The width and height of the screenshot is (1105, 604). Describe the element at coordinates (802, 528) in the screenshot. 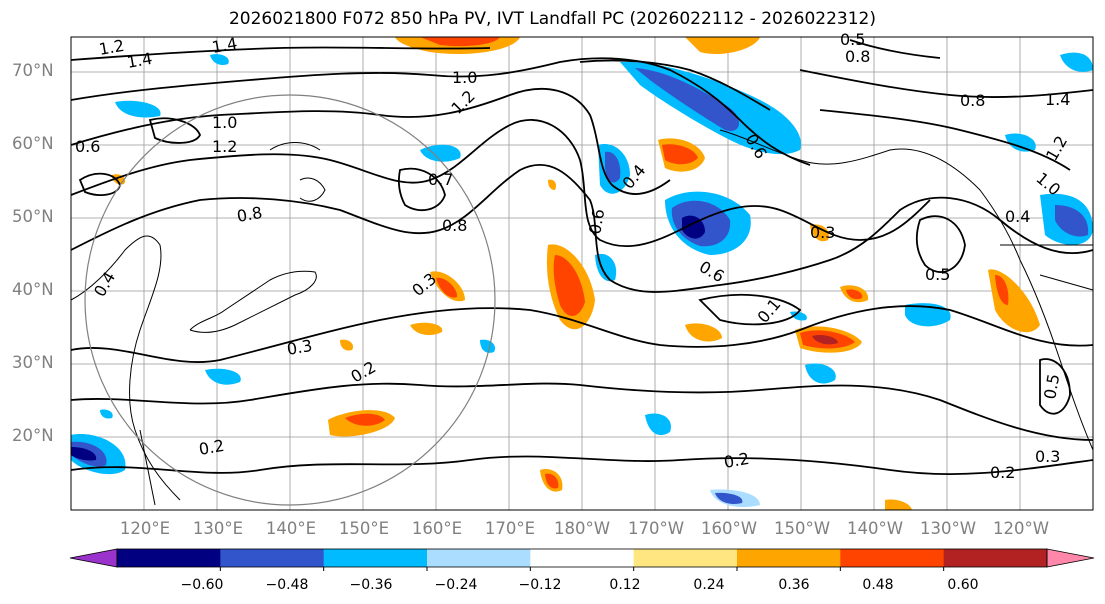

I see `lon-label-150w: 150°W` at that location.